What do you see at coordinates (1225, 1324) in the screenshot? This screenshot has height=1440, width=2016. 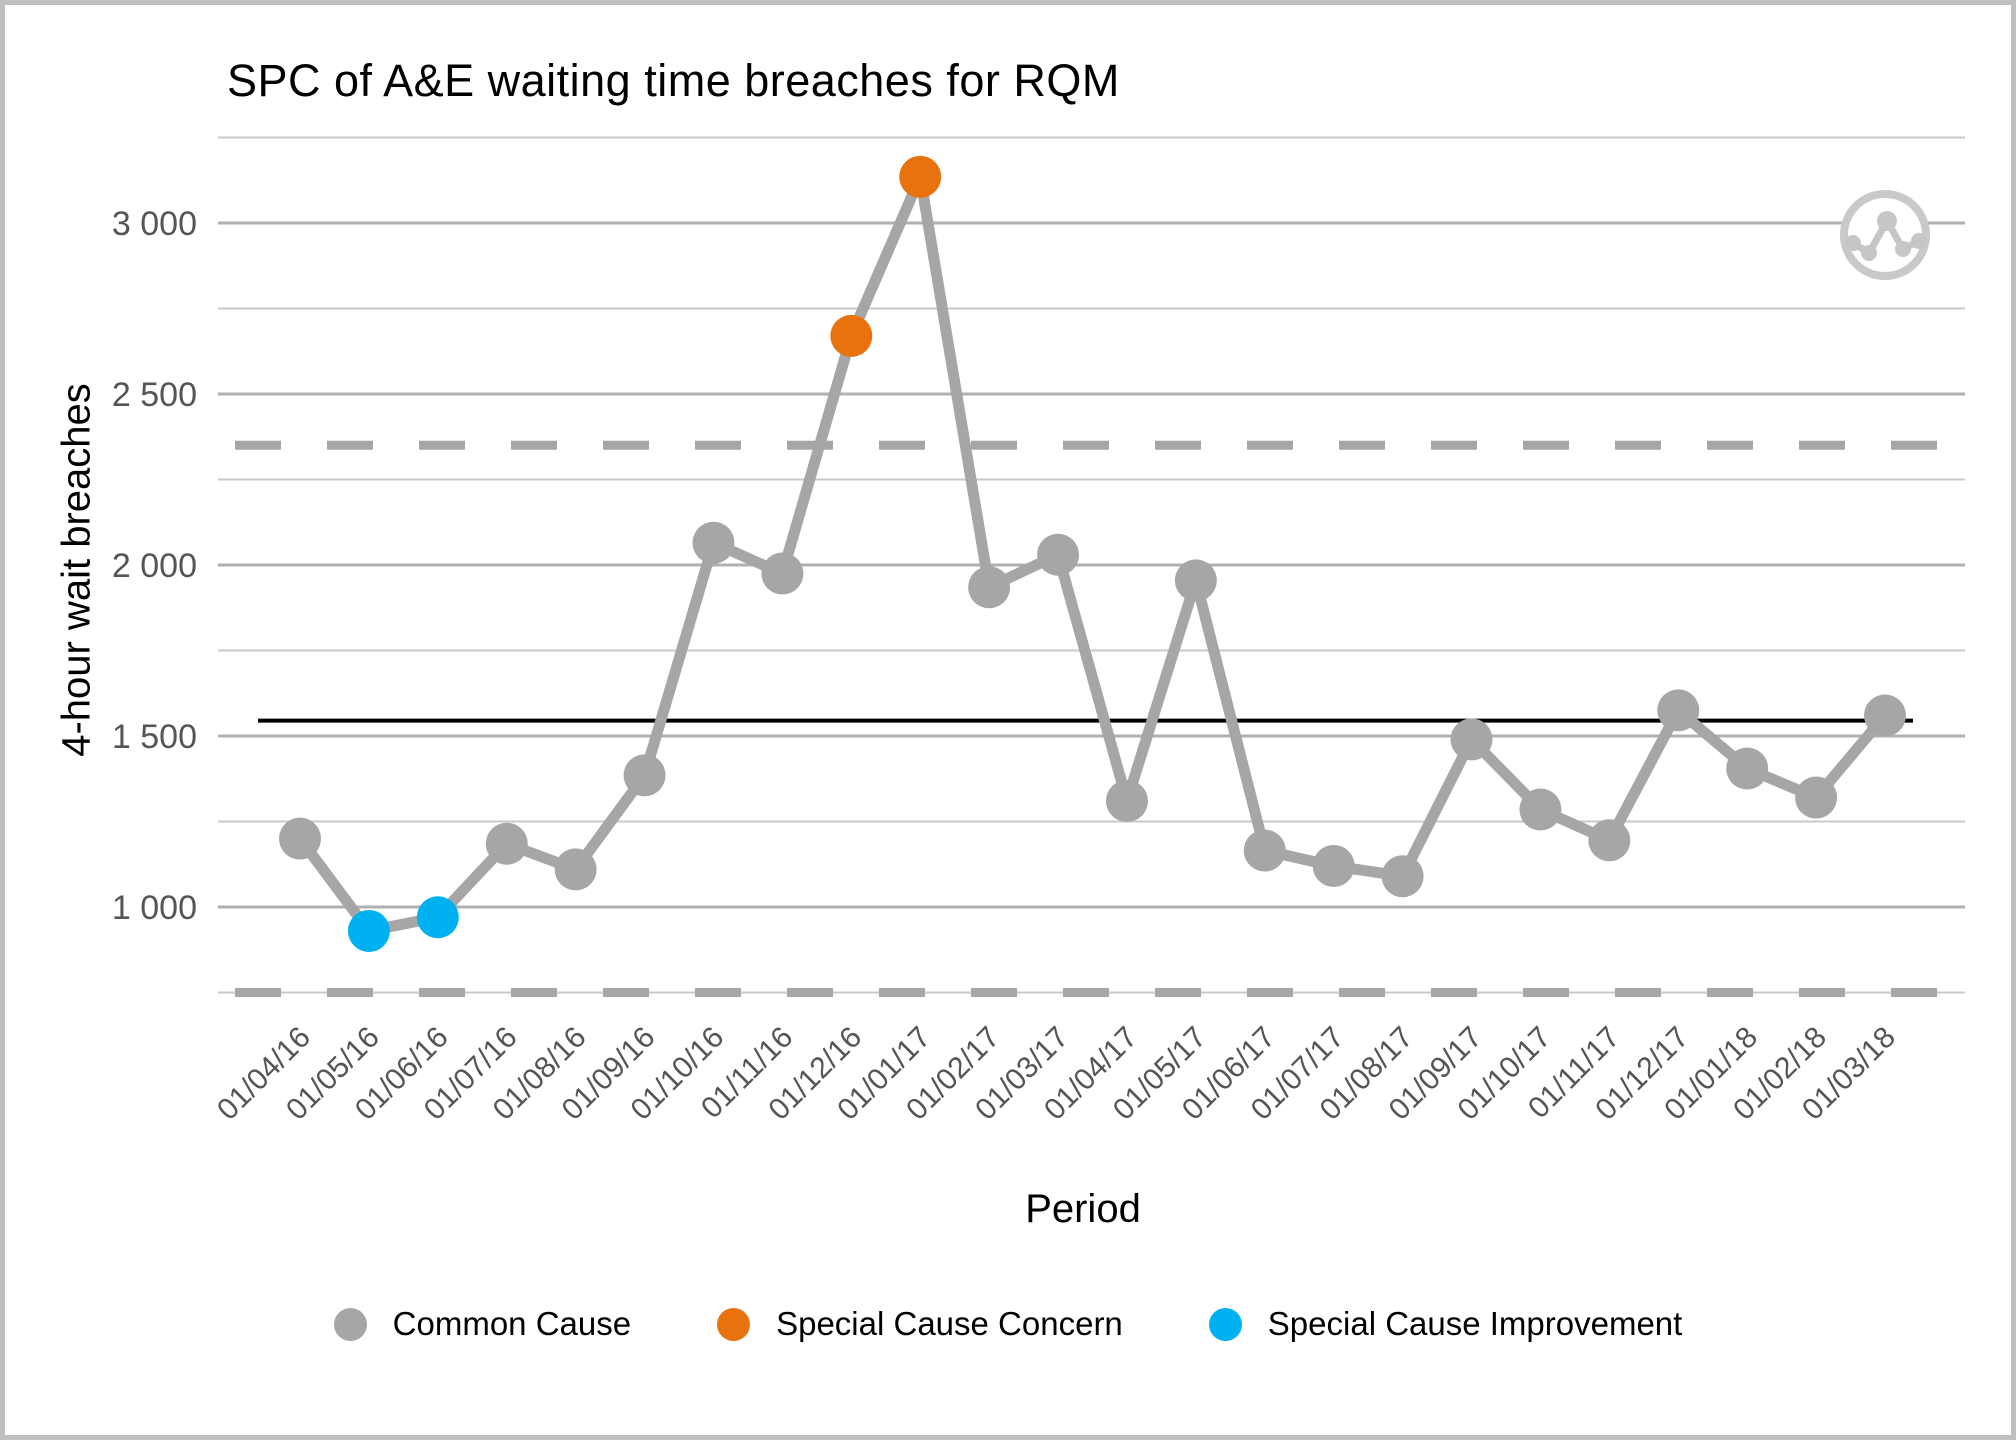 I see `special-cause-improvement-dot-icon` at bounding box center [1225, 1324].